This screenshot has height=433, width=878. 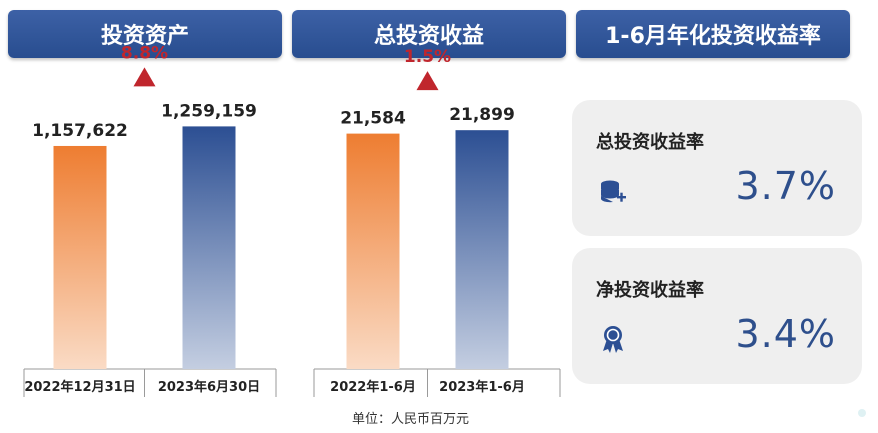 I want to click on value-label-1: 1,259,159, so click(x=209, y=111).